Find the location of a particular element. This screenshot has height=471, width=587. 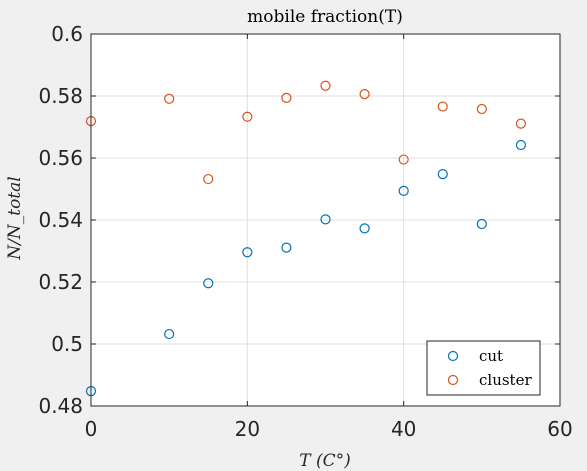

legend: cut cluster is located at coordinates (483, 368).